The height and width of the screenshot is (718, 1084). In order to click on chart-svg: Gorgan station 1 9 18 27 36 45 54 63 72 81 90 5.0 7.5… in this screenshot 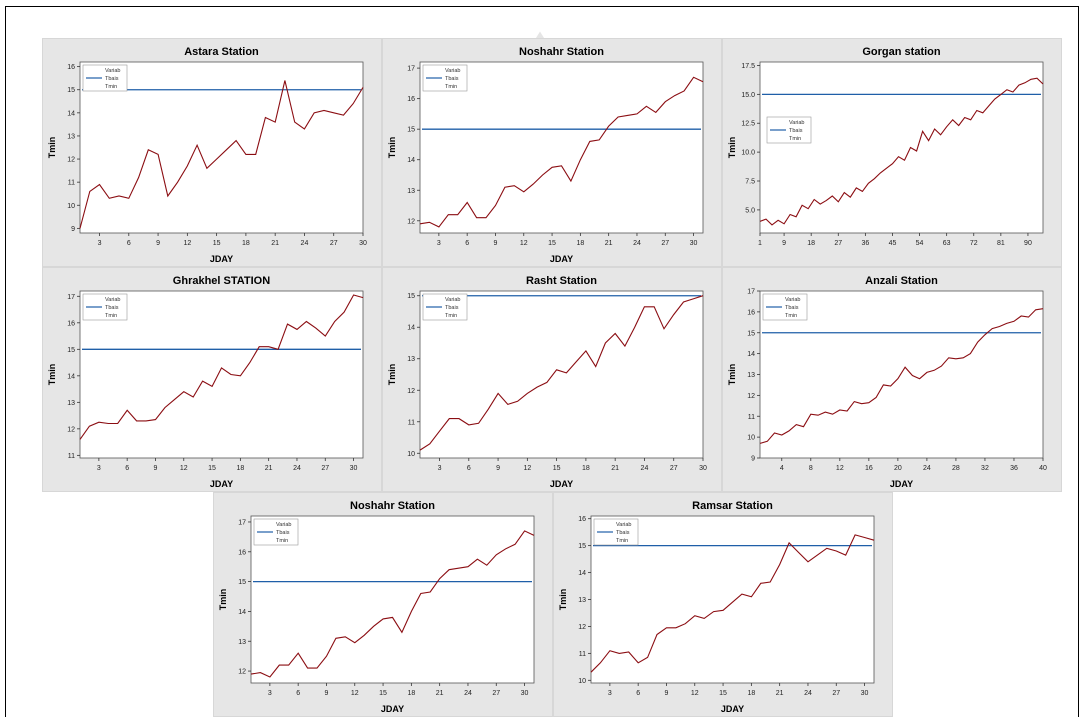, I will do `click(885, 146)`.